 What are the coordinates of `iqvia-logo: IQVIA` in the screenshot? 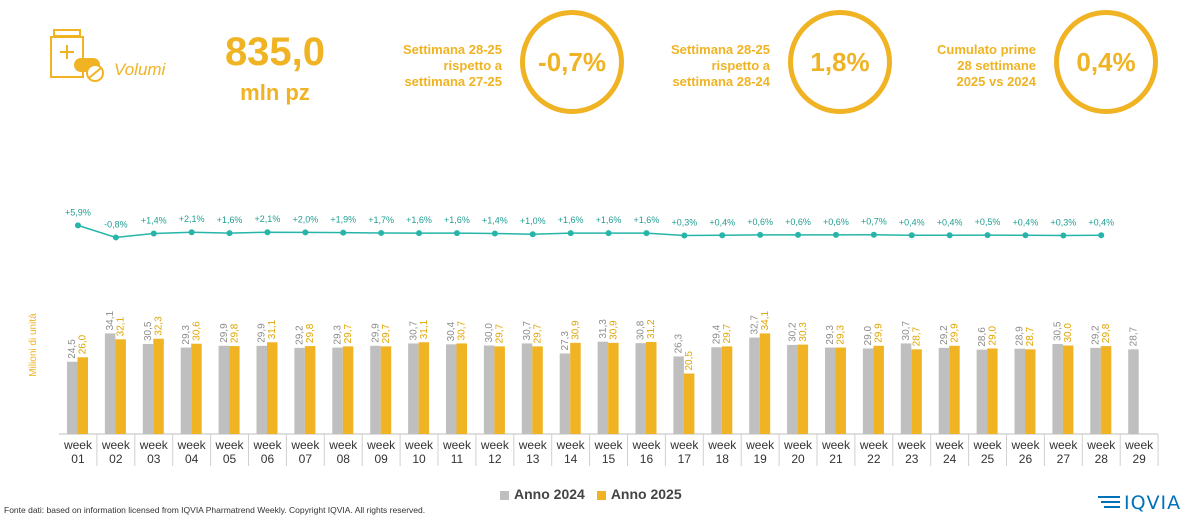 It's located at (1139, 503).